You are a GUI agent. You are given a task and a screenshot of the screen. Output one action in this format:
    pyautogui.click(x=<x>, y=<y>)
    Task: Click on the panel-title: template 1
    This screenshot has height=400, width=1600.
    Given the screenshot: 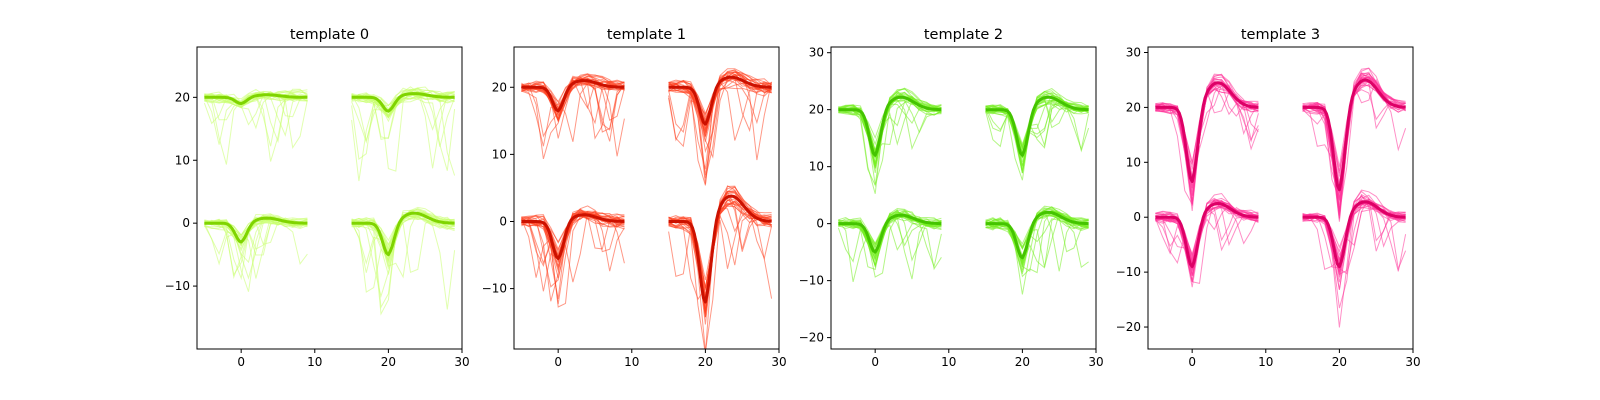 What is the action you would take?
    pyautogui.click(x=646, y=35)
    